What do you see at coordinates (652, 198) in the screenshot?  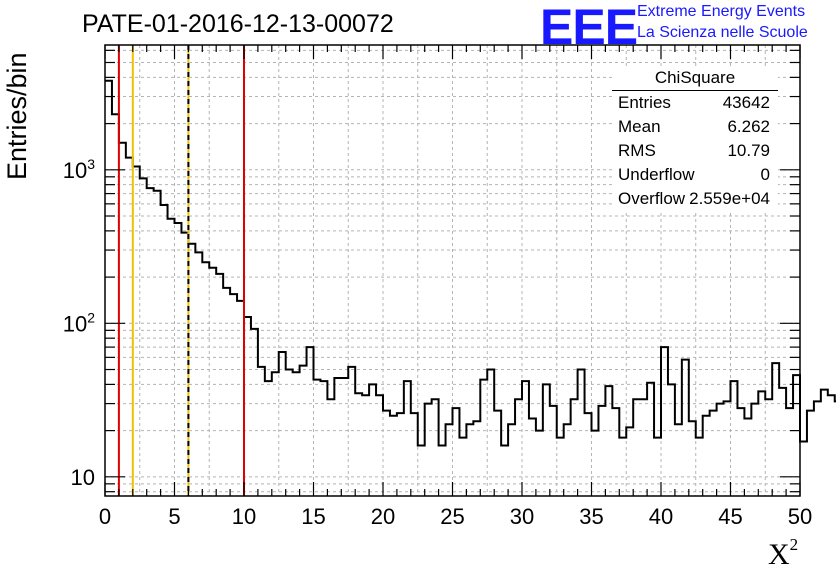 I see `stats-label: Overflow` at bounding box center [652, 198].